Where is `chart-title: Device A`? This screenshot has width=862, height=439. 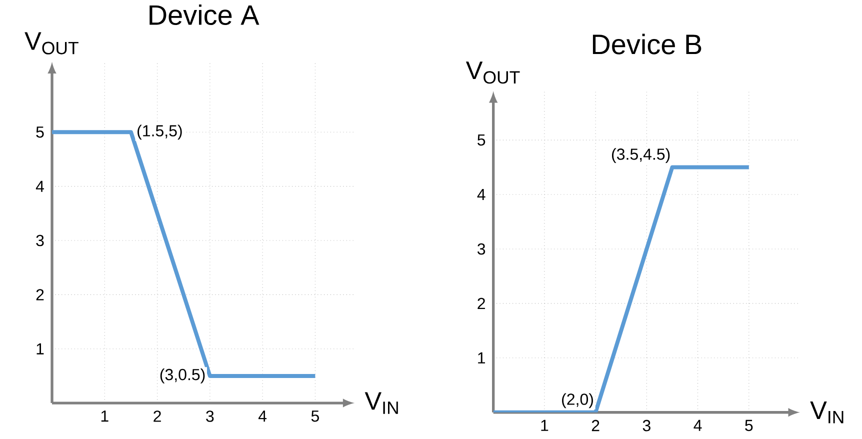
chart-title: Device A is located at coordinates (205, 14).